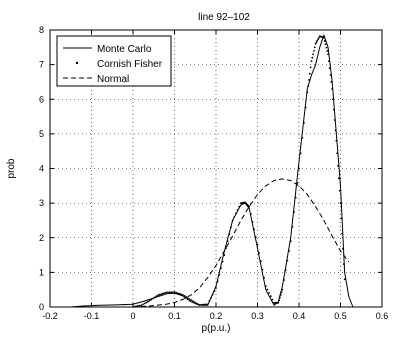 This screenshot has height=338, width=393. What do you see at coordinates (41, 272) in the screenshot?
I see `y-tick-label: 1` at bounding box center [41, 272].